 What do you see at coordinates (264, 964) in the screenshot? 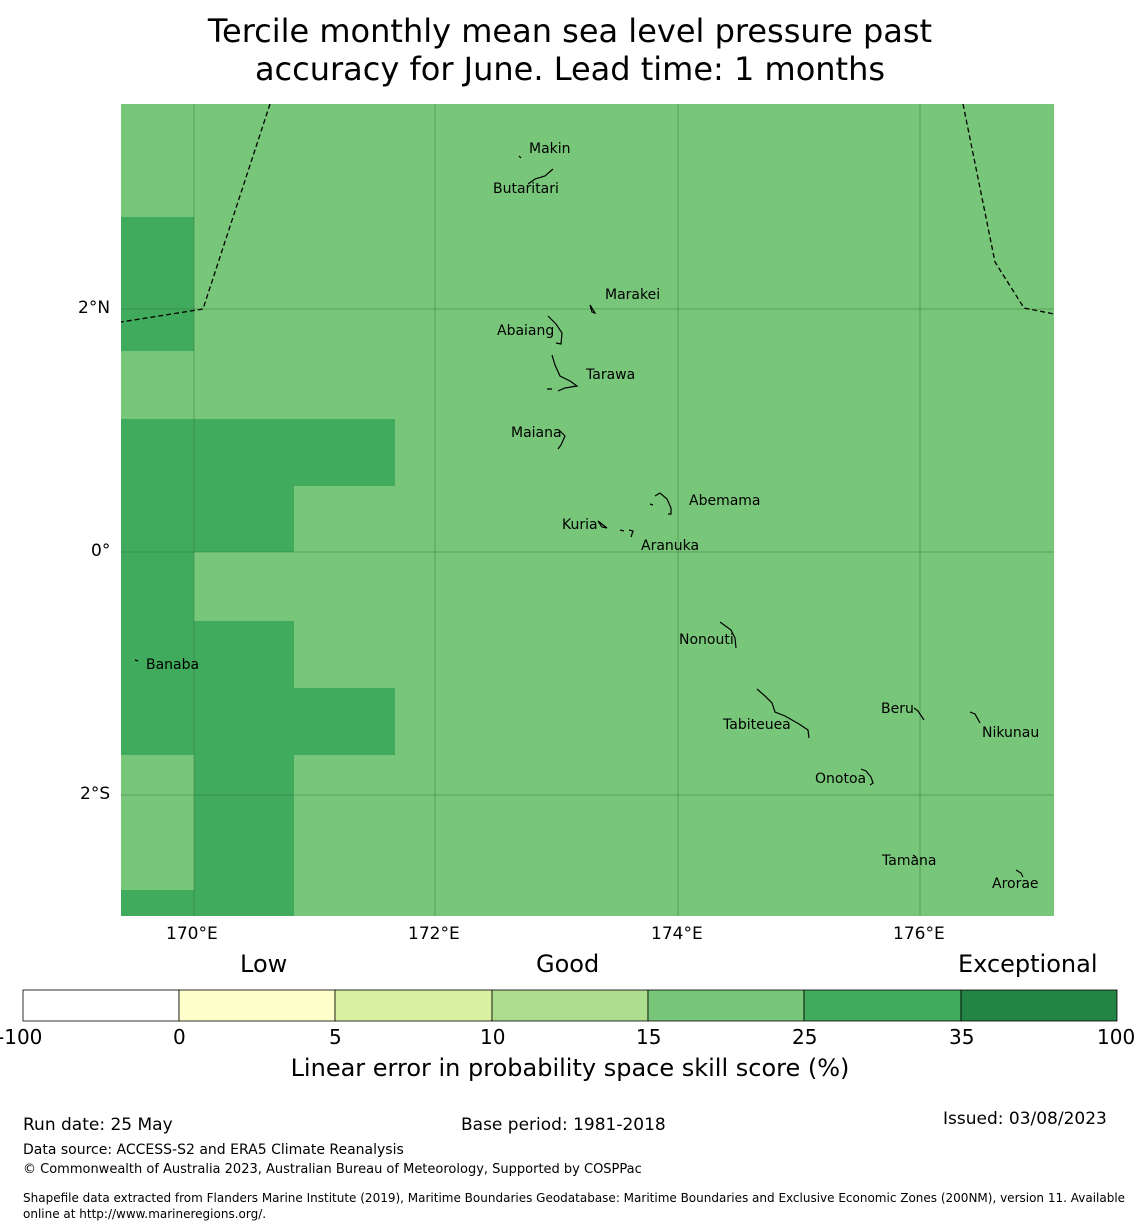
I see `colorbar-category-low: Low` at bounding box center [264, 964].